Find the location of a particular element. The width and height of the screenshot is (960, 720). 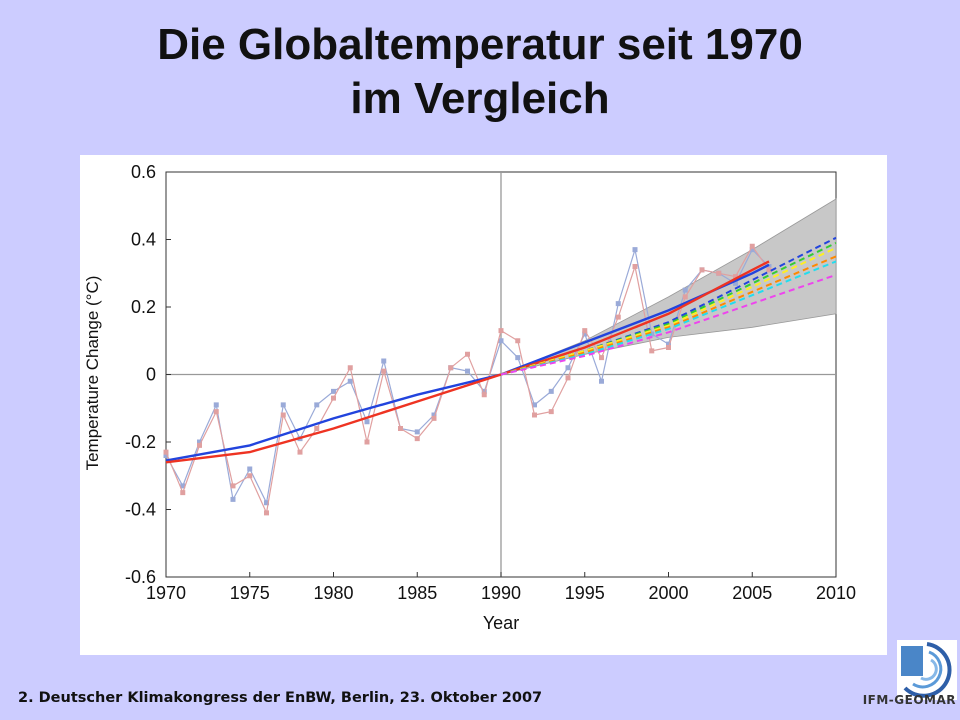

x-axis-label: Year is located at coordinates (501, 623).